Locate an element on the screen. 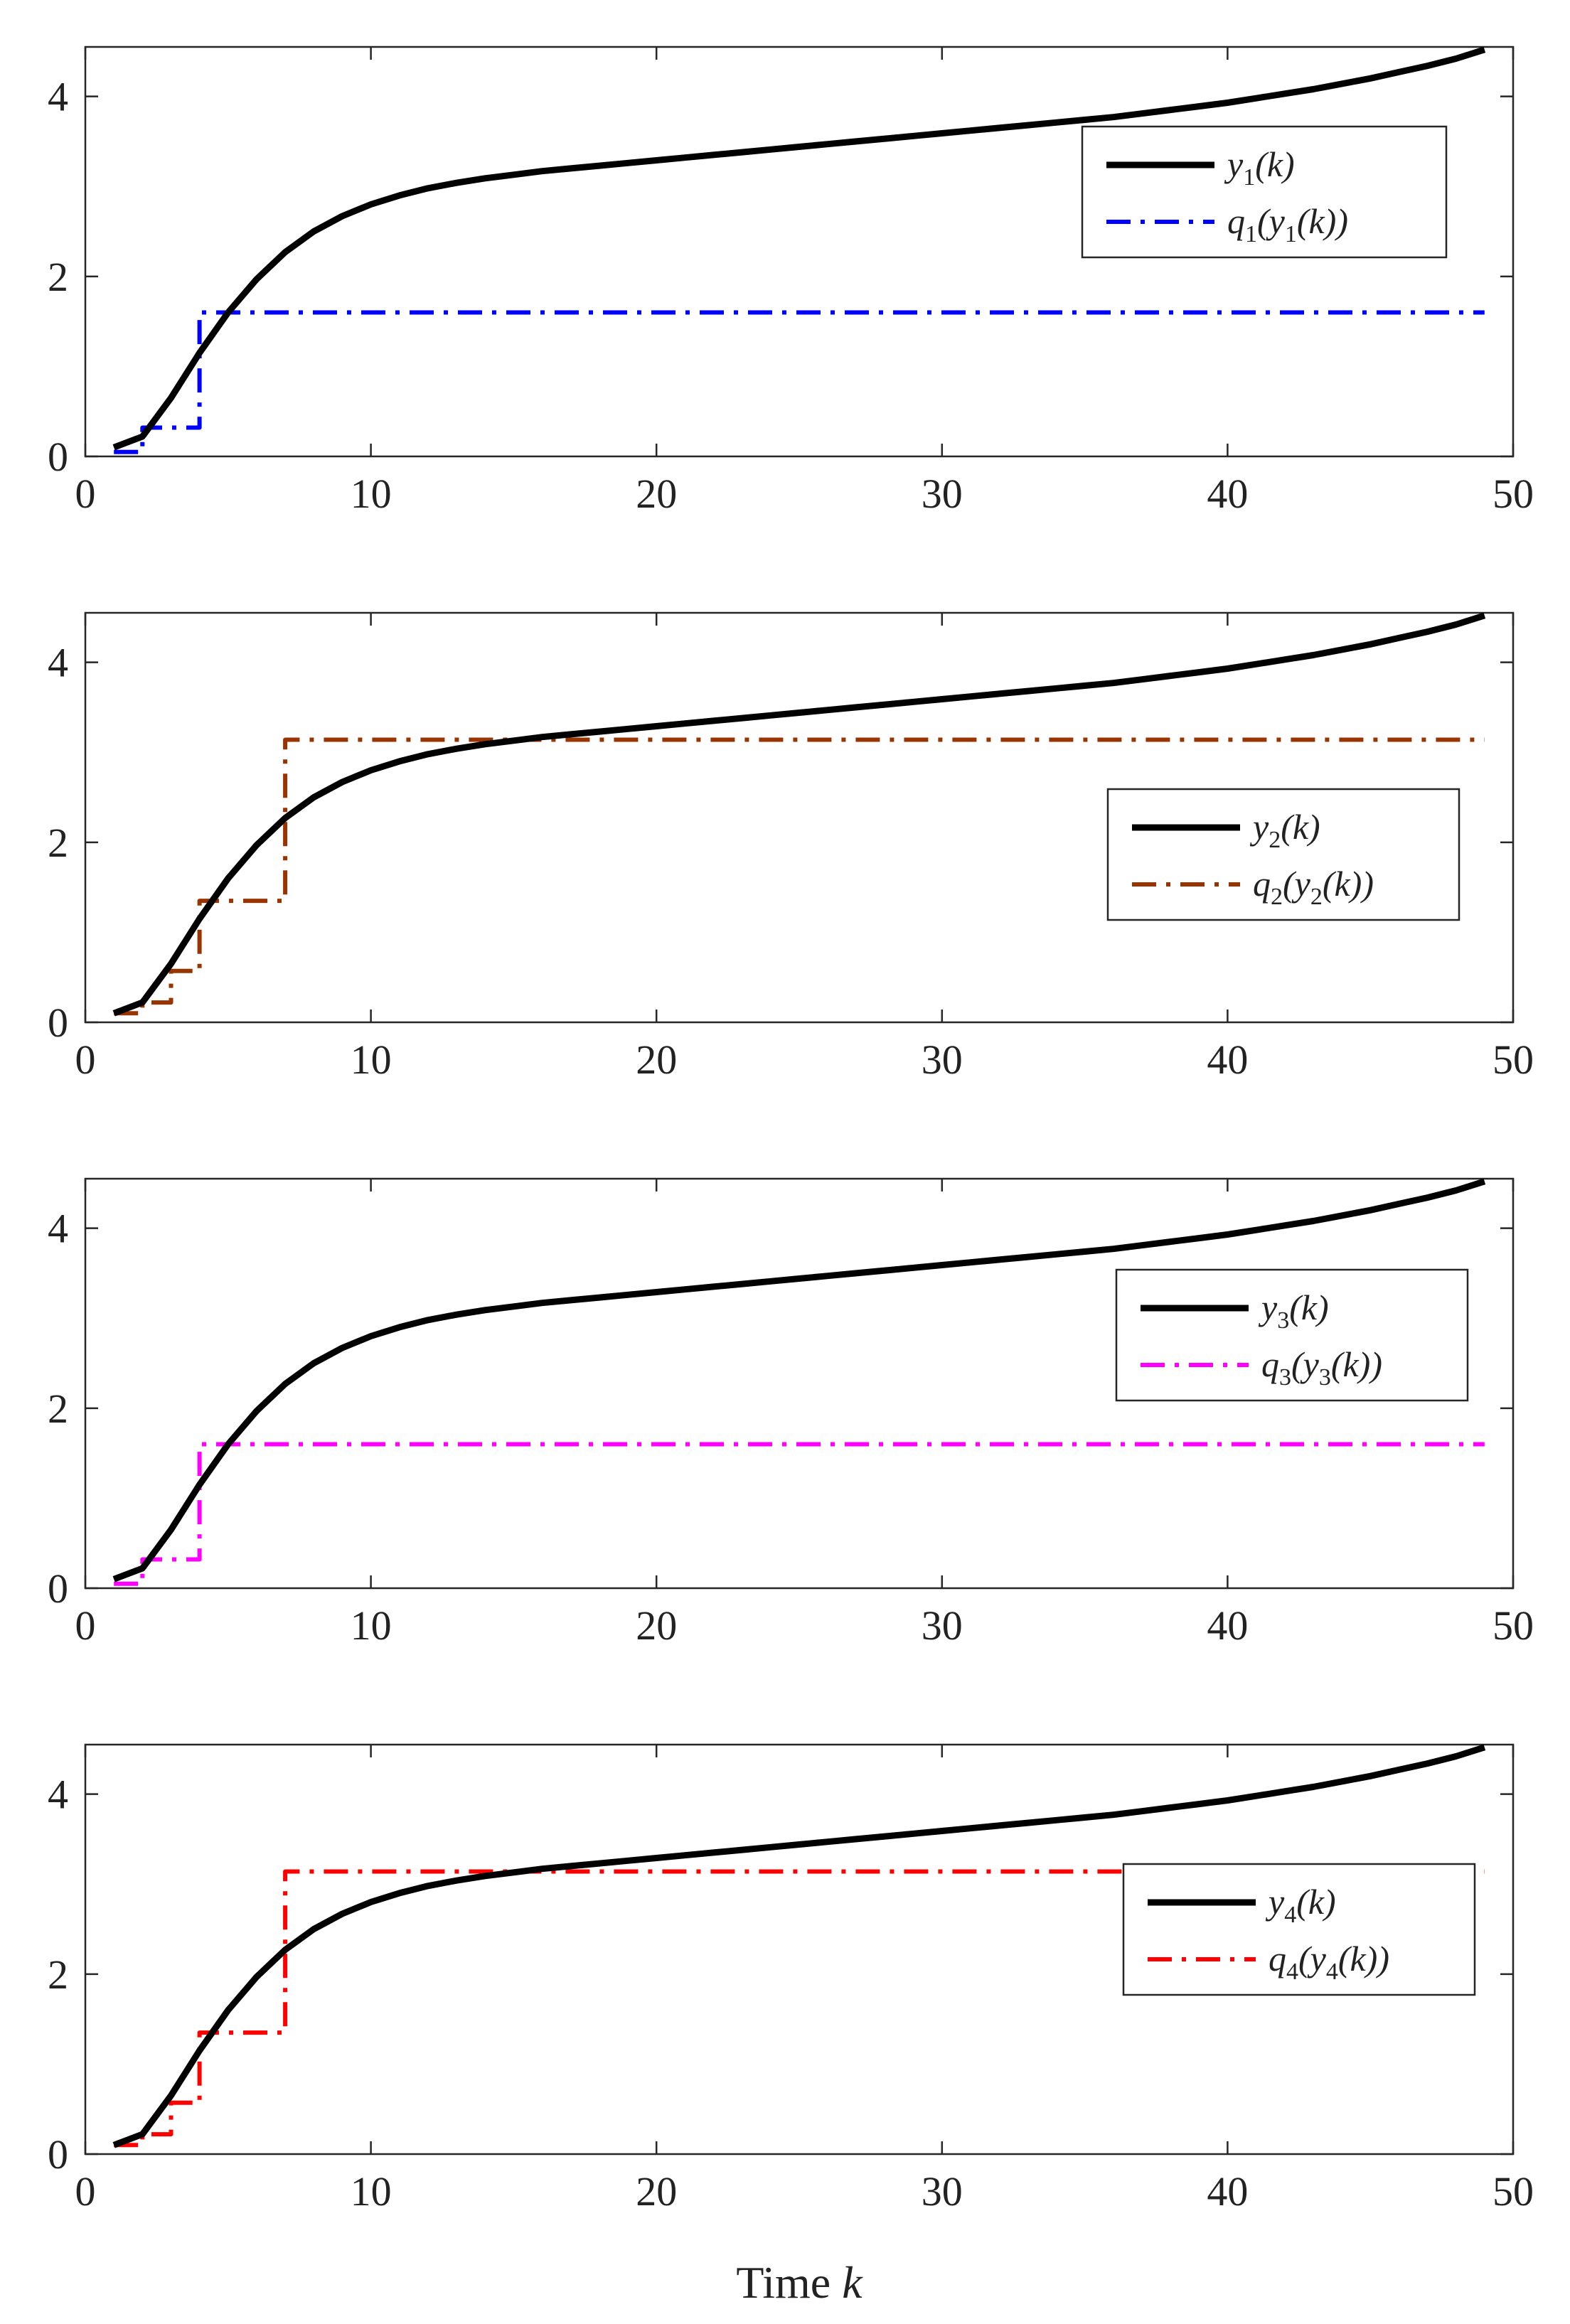 The image size is (1570, 2324). legend-label: y4(k) is located at coordinates (1300, 1905).